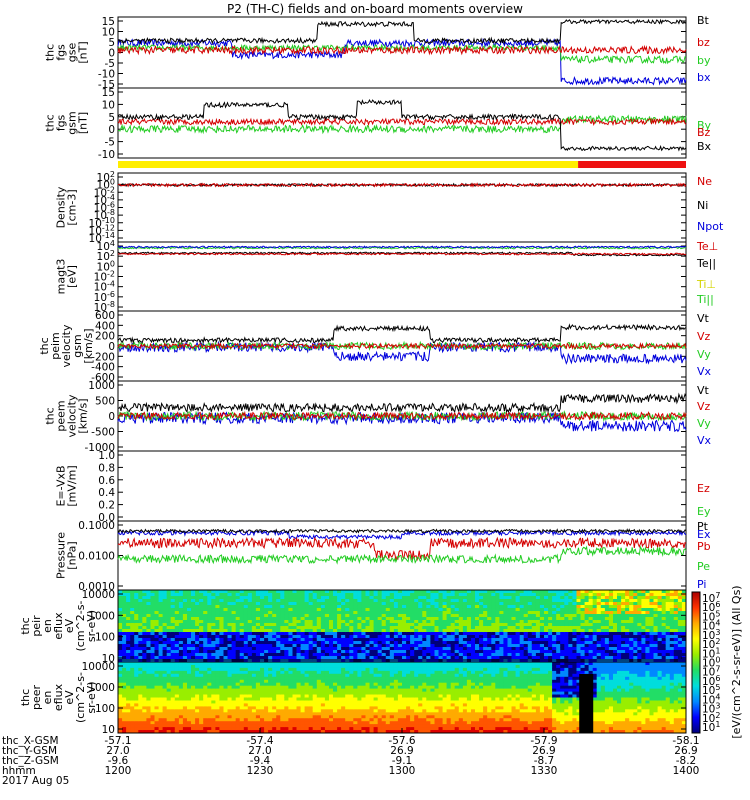 The height and width of the screenshot is (800, 750). What do you see at coordinates (106, 155) in the screenshot?
I see `y-tick-label: -10` at bounding box center [106, 155].